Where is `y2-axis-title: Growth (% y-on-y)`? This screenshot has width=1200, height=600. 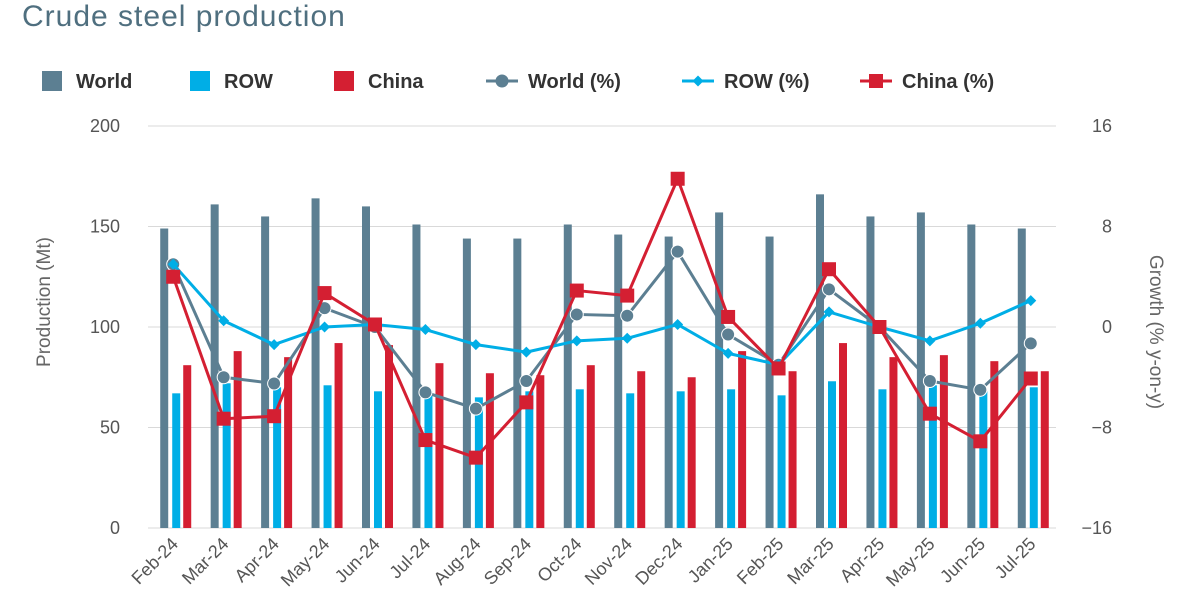 y2-axis-title: Growth (% y-on-y) is located at coordinates (1155, 332).